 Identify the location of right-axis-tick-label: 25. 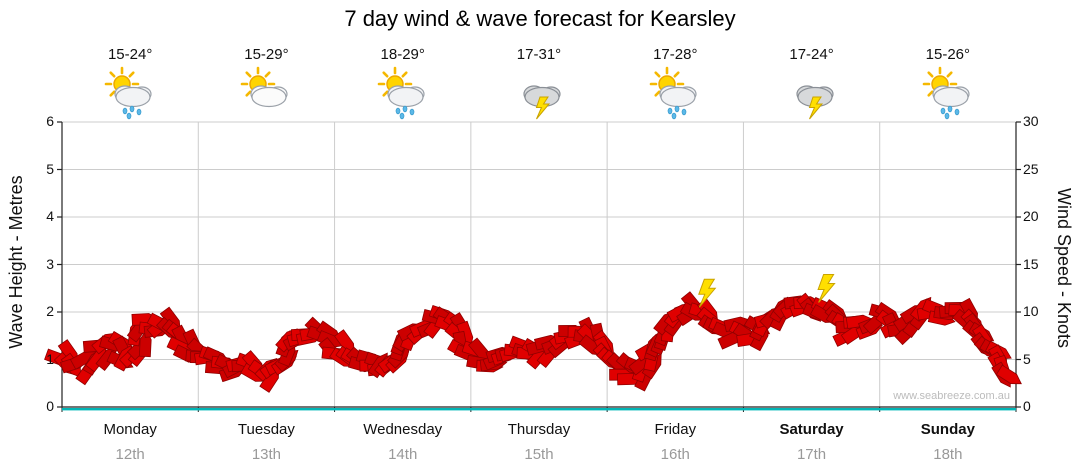
(1031, 169).